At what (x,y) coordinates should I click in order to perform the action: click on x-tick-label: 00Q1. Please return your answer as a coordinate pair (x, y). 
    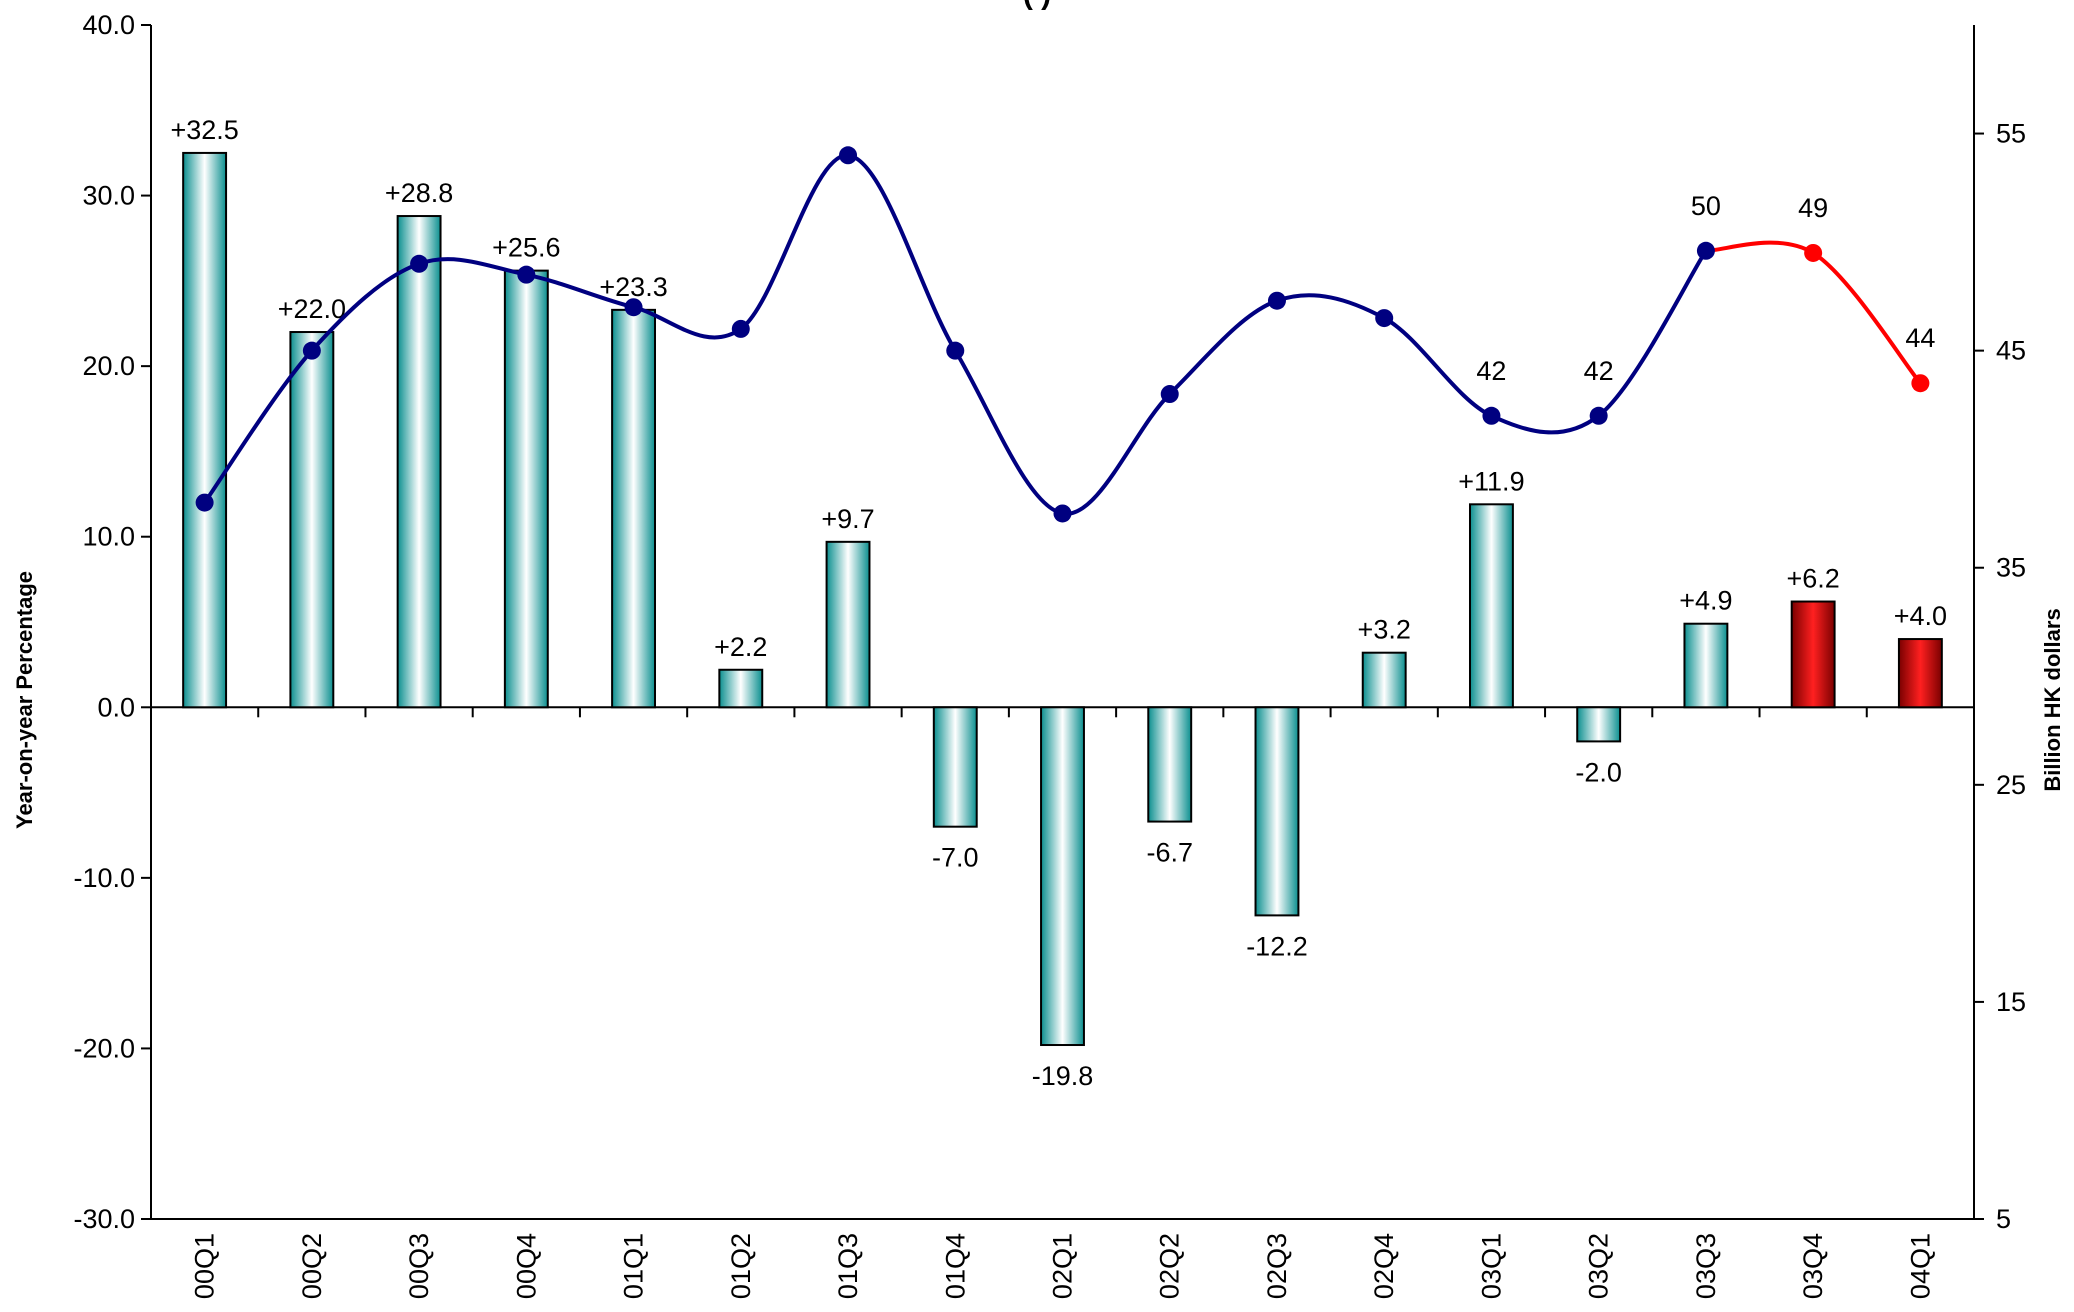
    Looking at the image, I should click on (205, 1266).